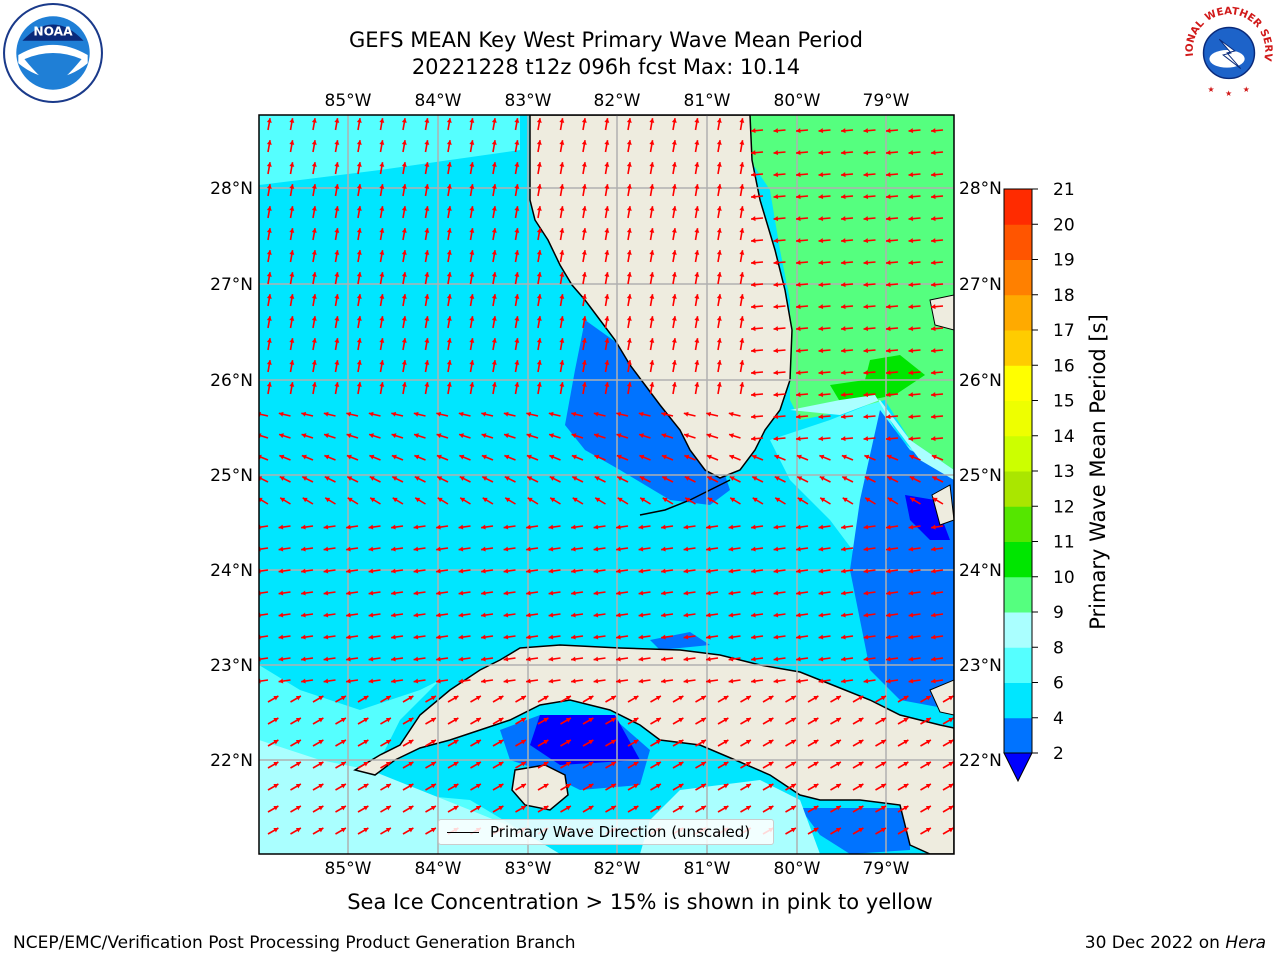  Describe the element at coordinates (661, 297) in the screenshot. I see `florida-land` at that location.